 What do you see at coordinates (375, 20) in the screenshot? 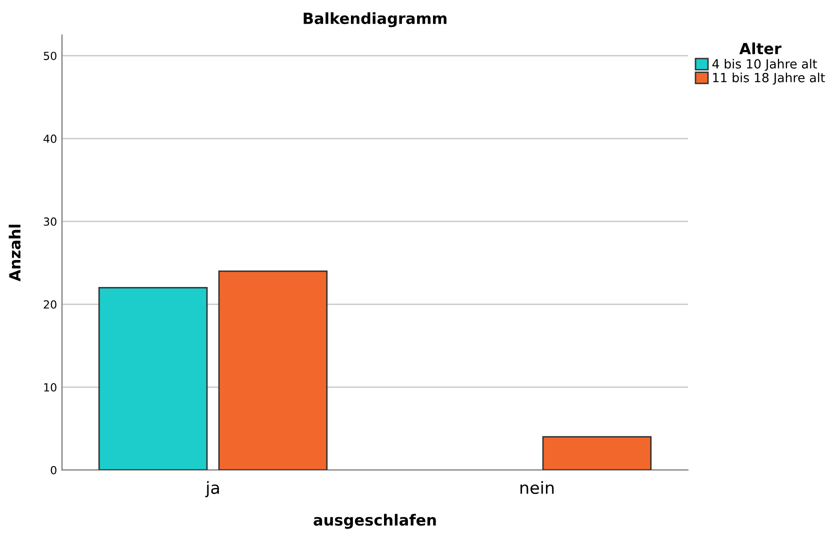
I see `chart-title: Balkendiagramm` at bounding box center [375, 20].